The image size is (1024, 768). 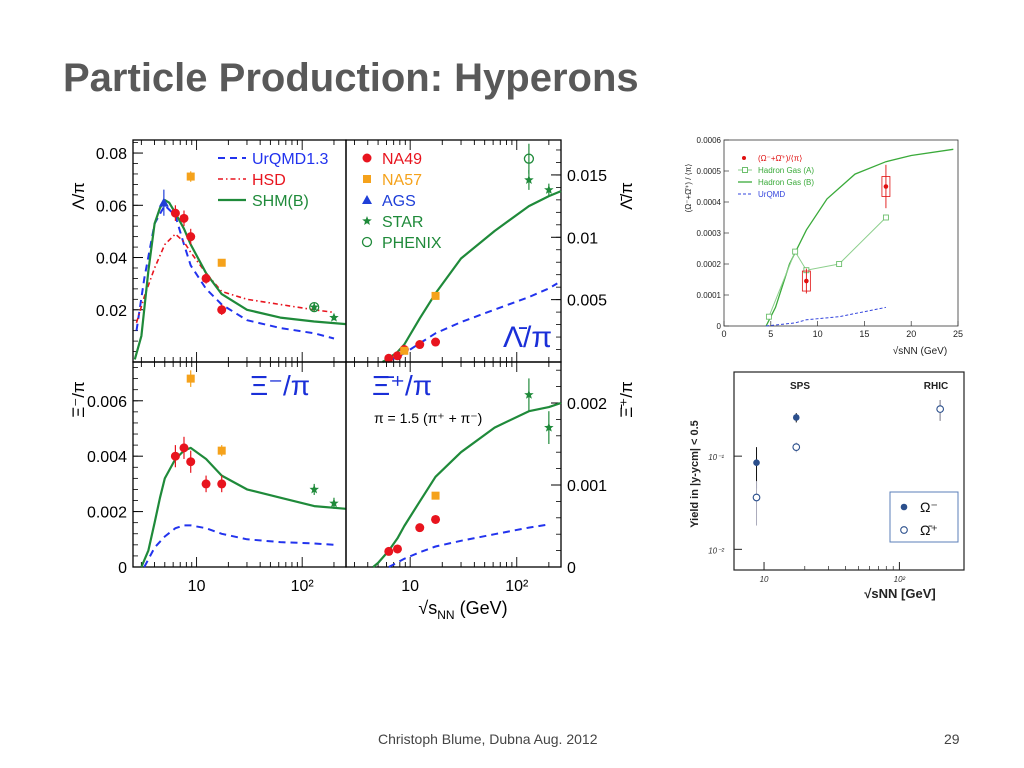 What do you see at coordinates (428, 418) in the screenshot?
I see `pion-definition-note: π = 1.5 (π⁺ + π⁻)` at bounding box center [428, 418].